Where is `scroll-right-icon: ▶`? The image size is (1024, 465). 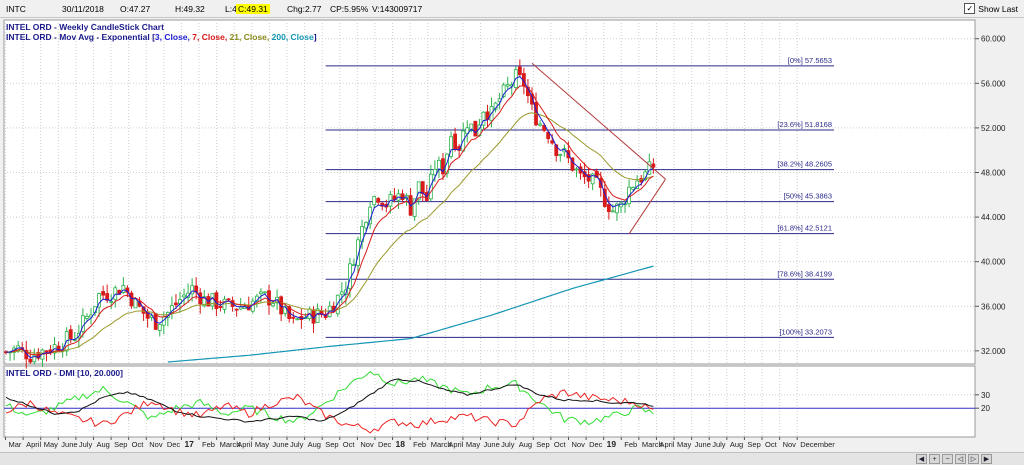 scroll-right-icon: ▶ is located at coordinates (986, 459).